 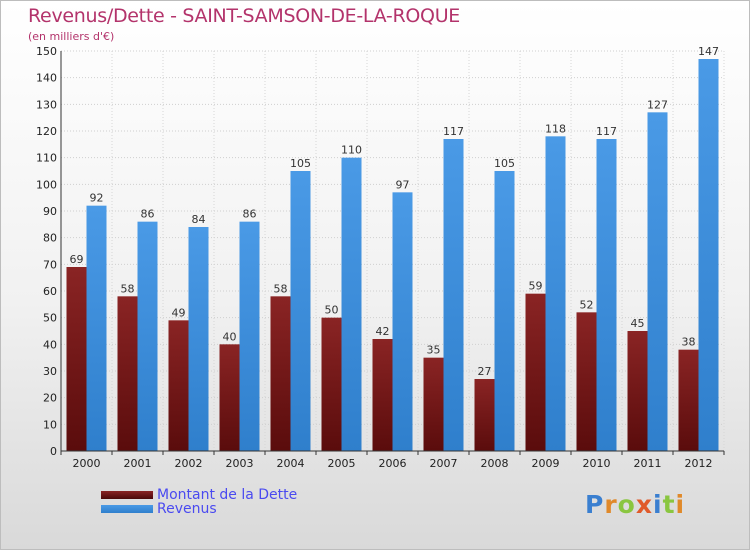 What do you see at coordinates (291, 463) in the screenshot?
I see `x-tick-label: 2004` at bounding box center [291, 463].